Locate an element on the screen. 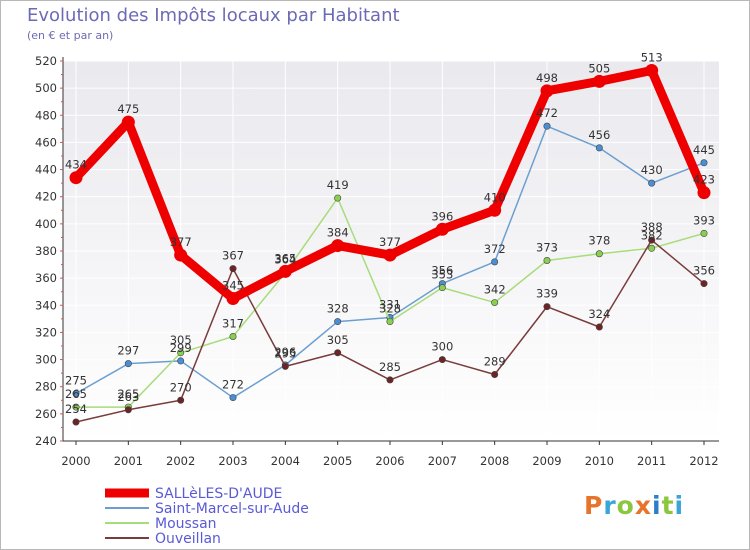  x-tick-label: 2011 is located at coordinates (651, 461).